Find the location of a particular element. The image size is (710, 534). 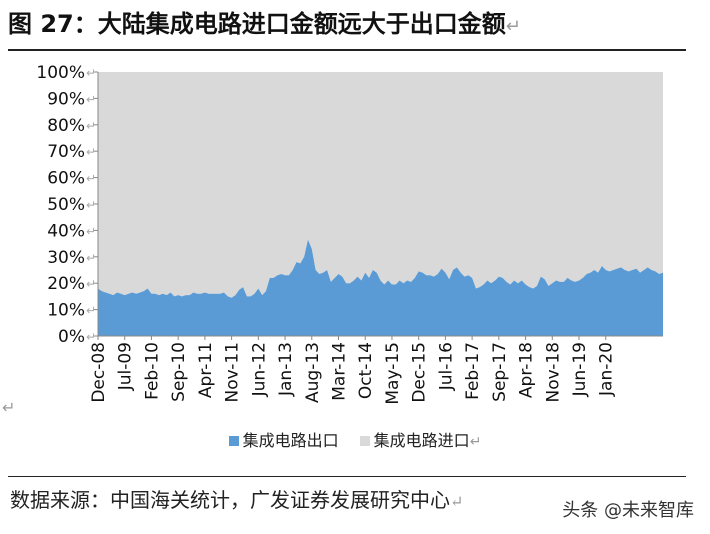

return-mark-left: ↵ is located at coordinates (9, 407).